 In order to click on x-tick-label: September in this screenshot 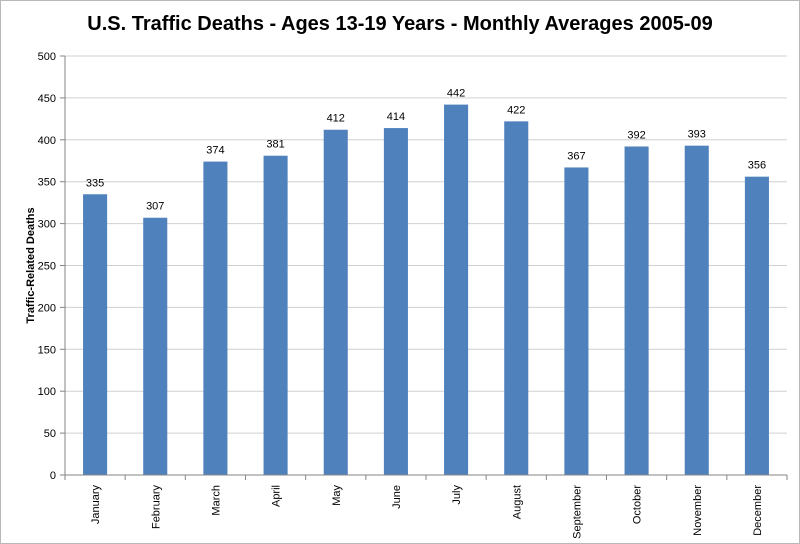, I will do `click(577, 512)`.